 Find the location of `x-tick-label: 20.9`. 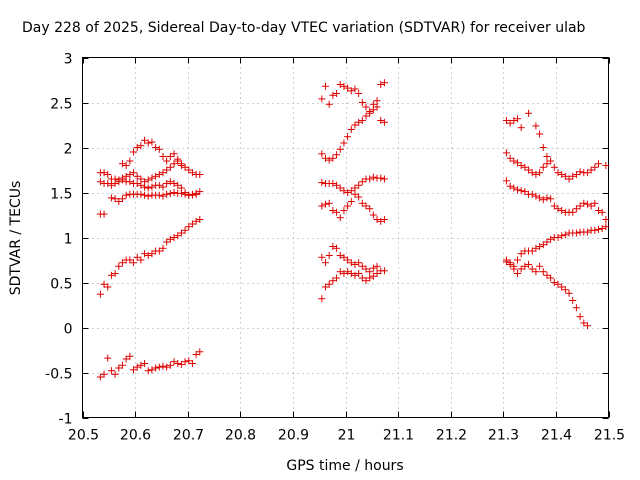

x-tick-label: 20.9 is located at coordinates (293, 436).